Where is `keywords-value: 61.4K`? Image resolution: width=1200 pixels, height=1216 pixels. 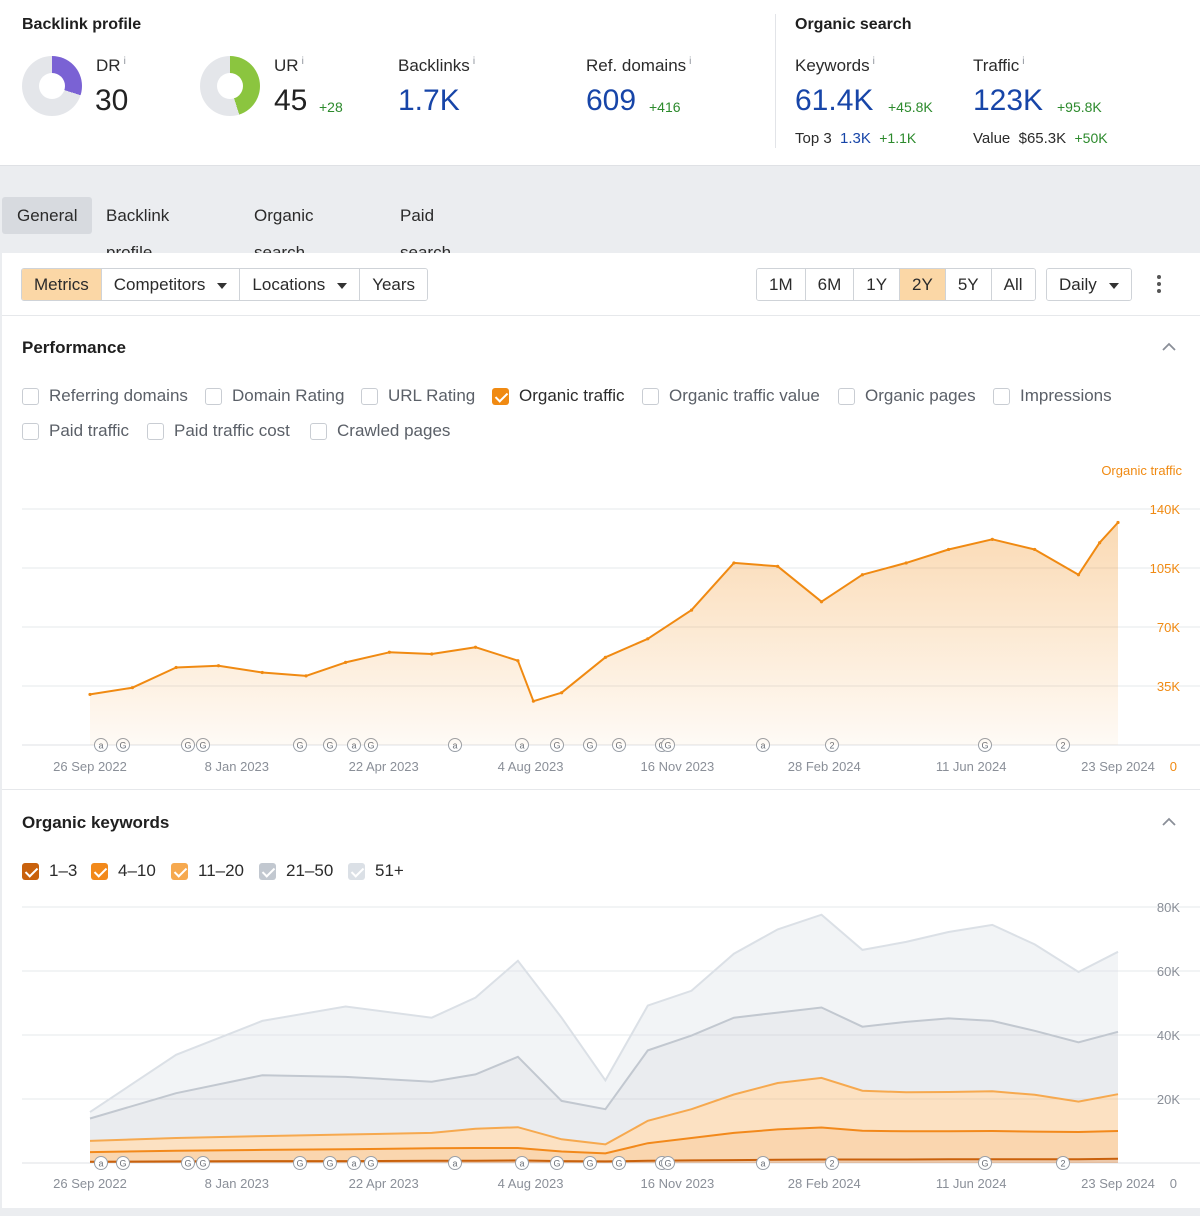
keywords-value: 61.4K is located at coordinates (834, 100).